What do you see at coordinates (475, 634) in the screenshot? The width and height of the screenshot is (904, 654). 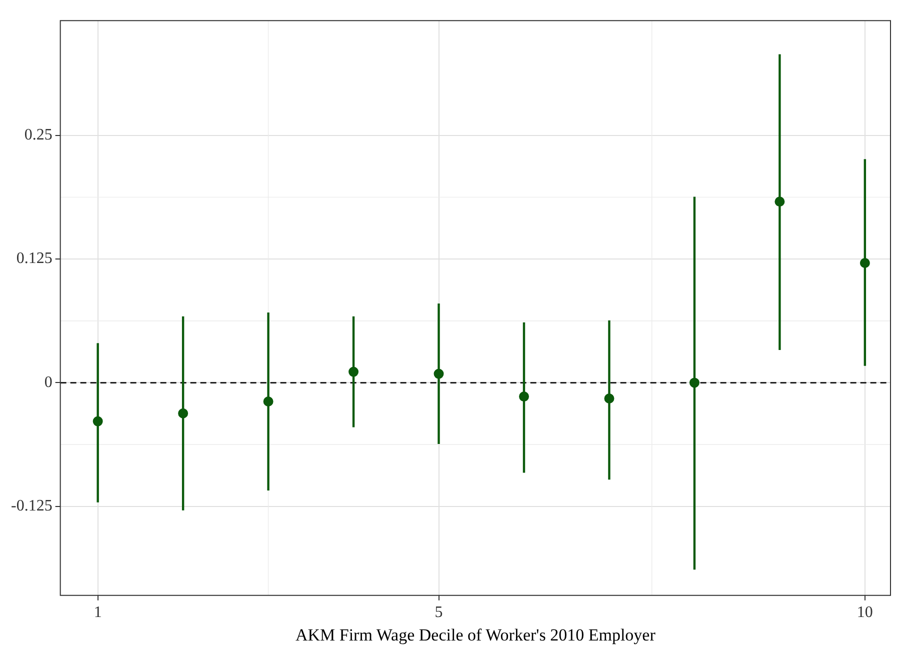 I see `x-axis-title: AKM Firm Wage Decile of Worker's 2010 Employer` at bounding box center [475, 634].